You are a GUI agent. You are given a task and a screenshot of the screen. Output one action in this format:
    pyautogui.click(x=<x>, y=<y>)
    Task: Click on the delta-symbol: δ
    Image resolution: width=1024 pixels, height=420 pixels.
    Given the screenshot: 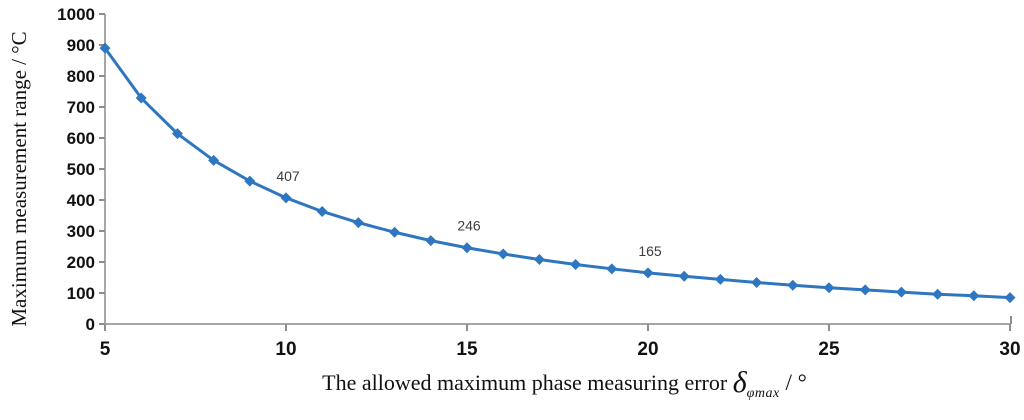 What is the action you would take?
    pyautogui.click(x=739, y=382)
    